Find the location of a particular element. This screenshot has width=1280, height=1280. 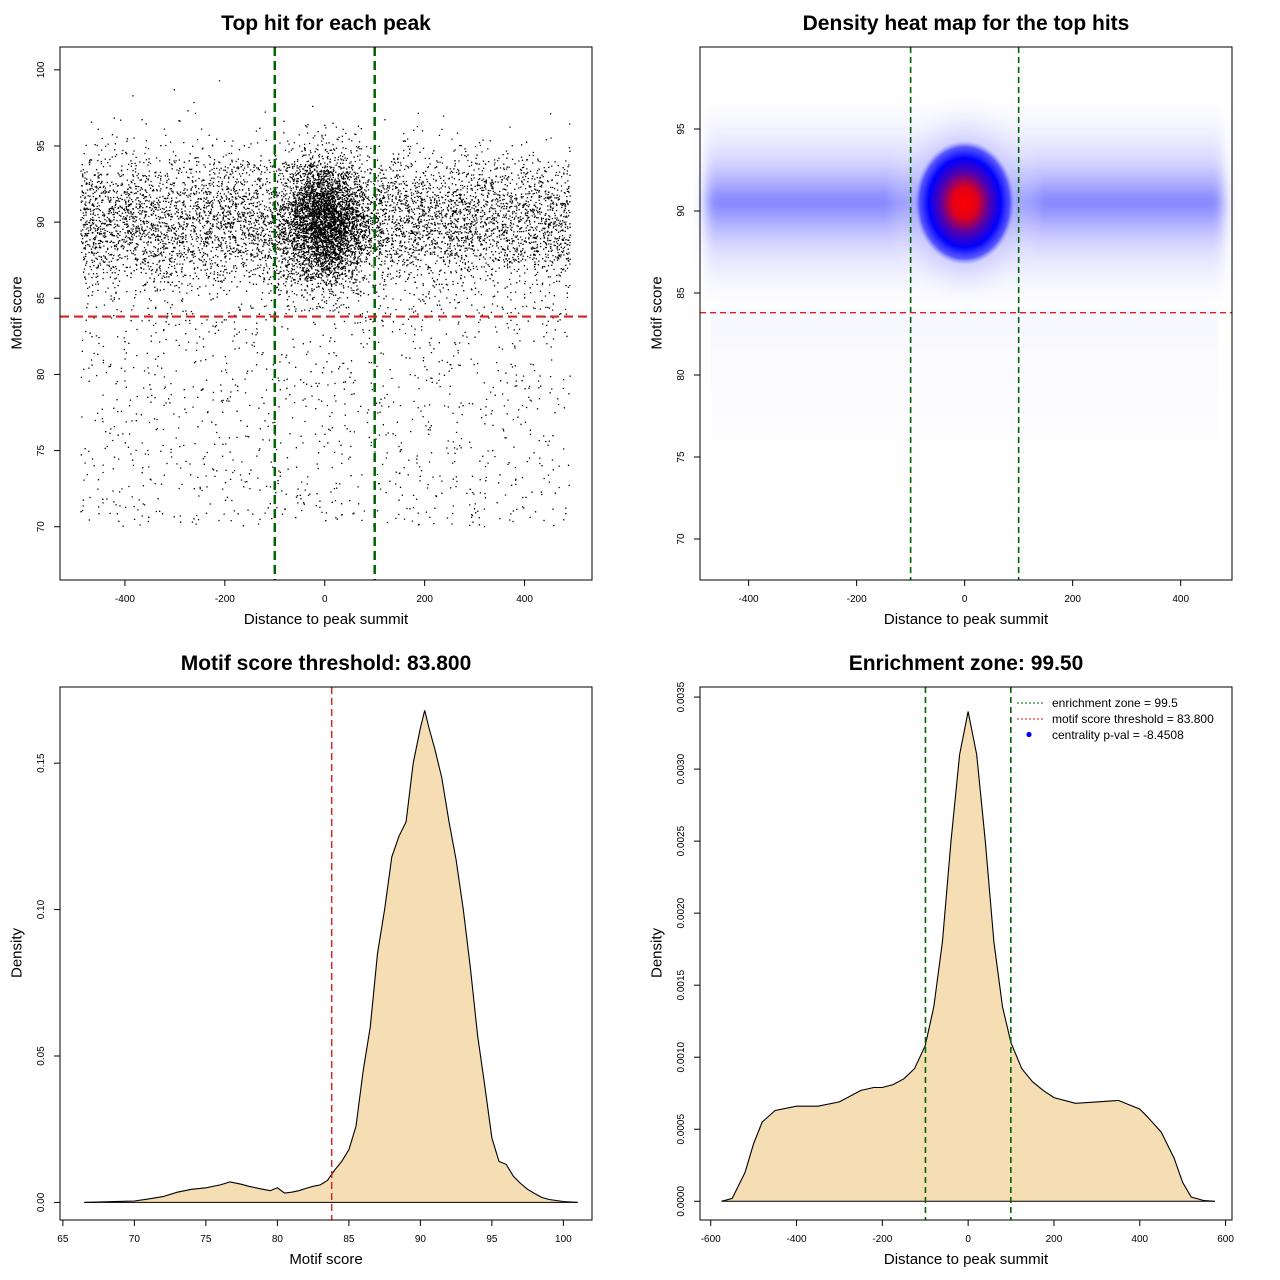

y-tick-label: 0.15 is located at coordinates (41, 763).